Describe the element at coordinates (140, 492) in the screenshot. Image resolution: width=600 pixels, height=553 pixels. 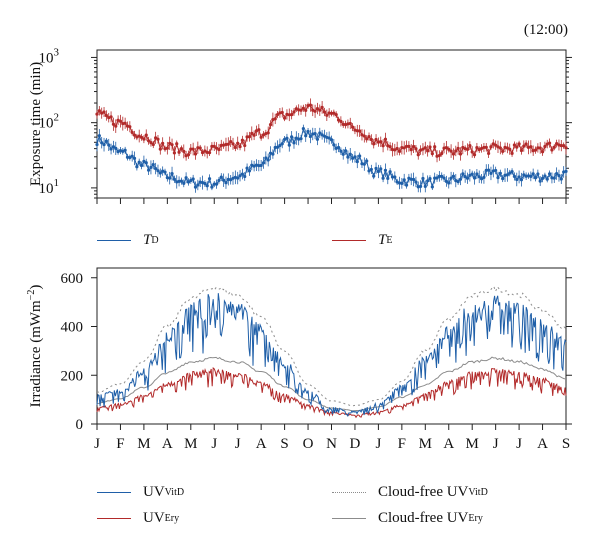
I see `legend-item-uv-vitd: UV VitD` at that location.